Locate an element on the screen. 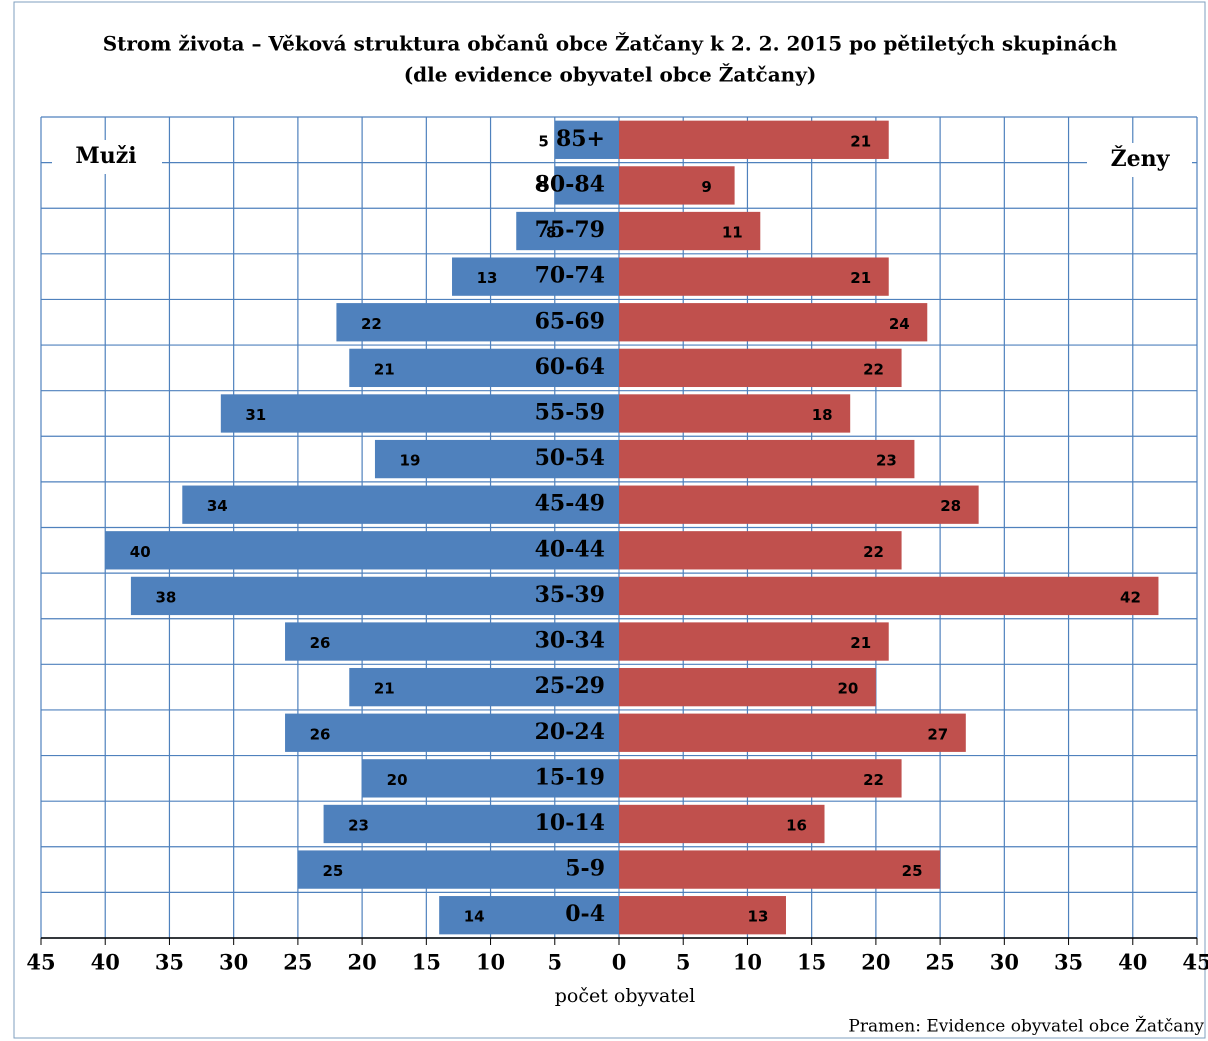 The width and height of the screenshot is (1208, 1041). category-label: 70-74 is located at coordinates (570, 276).